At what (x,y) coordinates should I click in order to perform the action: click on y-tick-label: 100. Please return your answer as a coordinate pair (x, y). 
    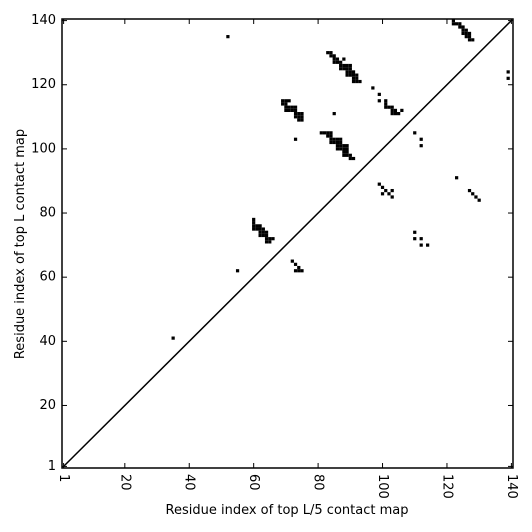
    Looking at the image, I should click on (43, 148).